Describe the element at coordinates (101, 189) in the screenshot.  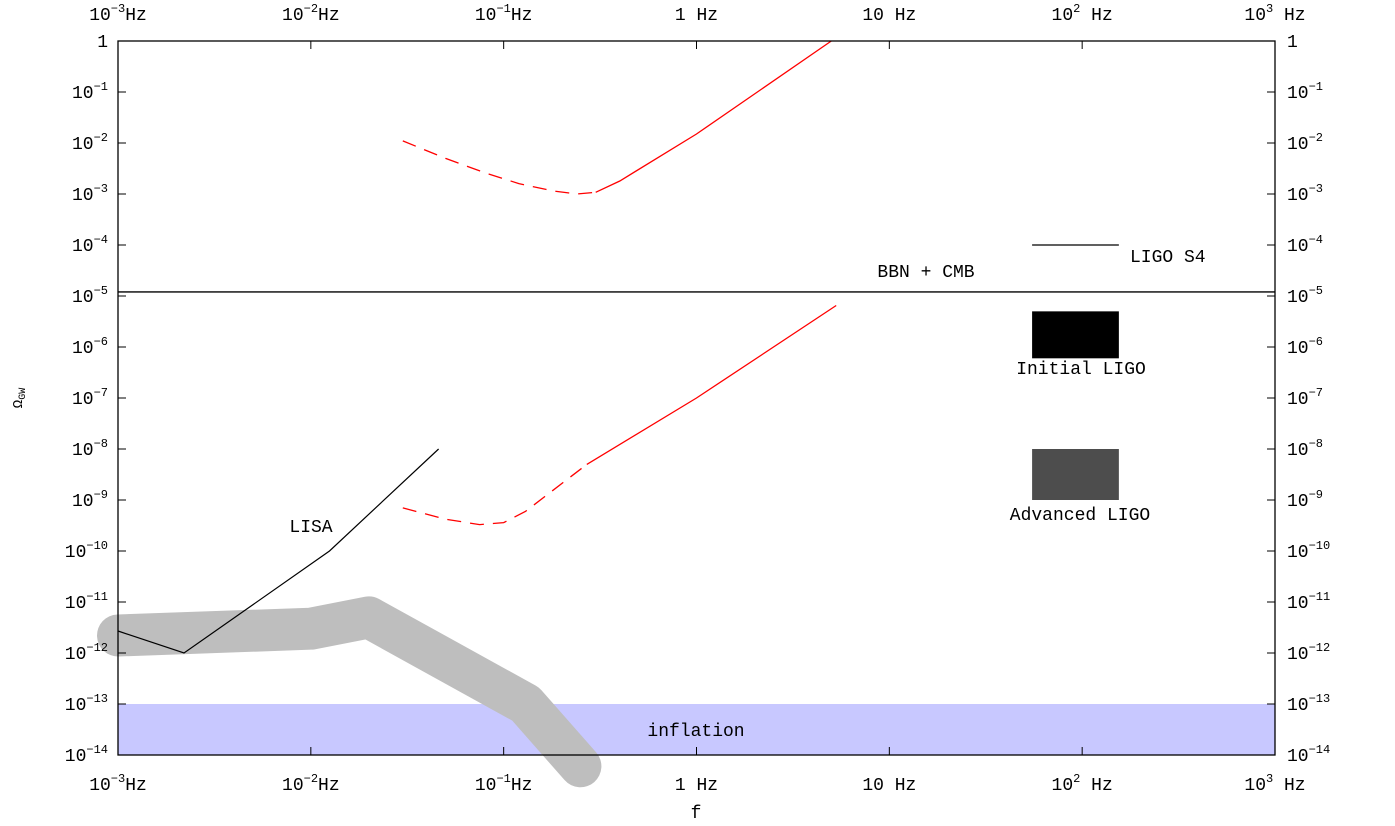
I see `y-tick-exp: −3` at that location.